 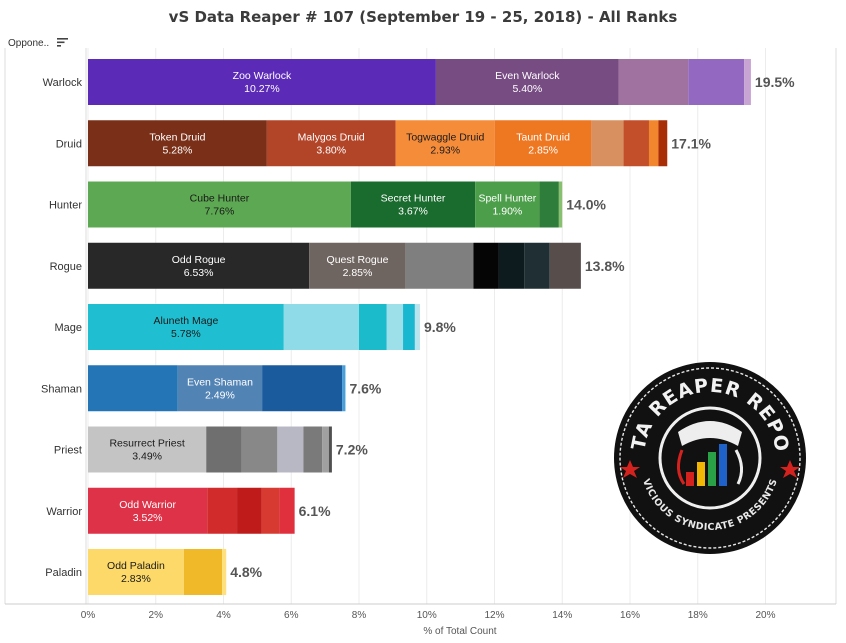 What do you see at coordinates (63, 83) in the screenshot?
I see `category-label: Warlock` at bounding box center [63, 83].